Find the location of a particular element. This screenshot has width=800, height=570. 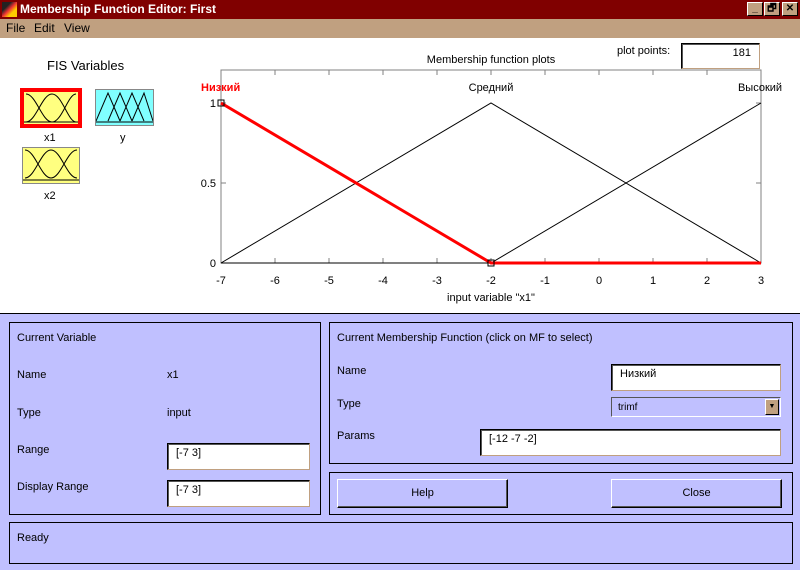

buttons-panel: Help Close is located at coordinates (561, 493).